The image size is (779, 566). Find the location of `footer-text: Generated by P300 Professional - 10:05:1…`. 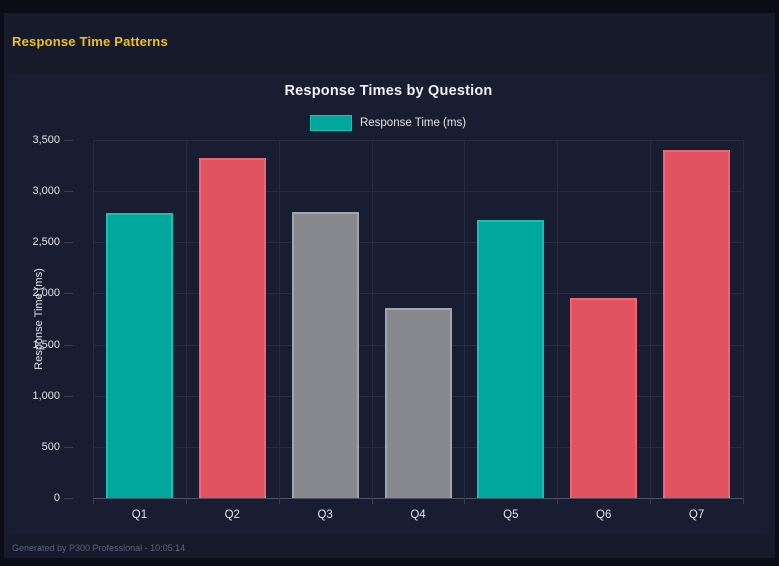

footer-text: Generated by P300 Professional - 10:05:1… is located at coordinates (99, 548).